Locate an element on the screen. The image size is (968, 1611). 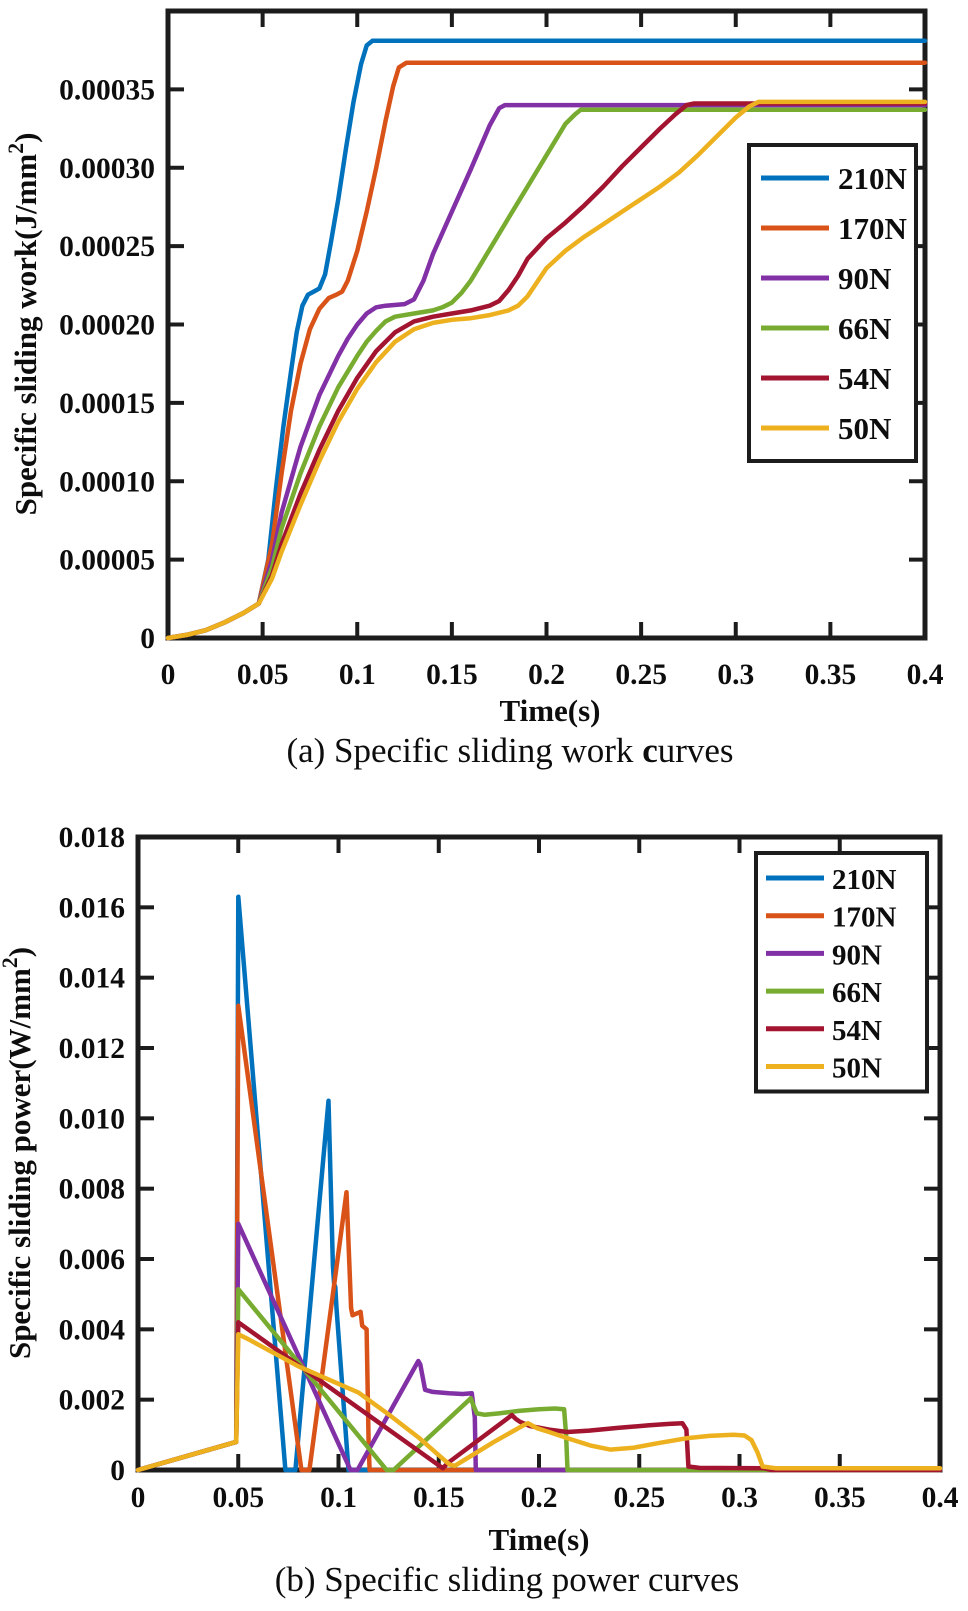
y-tick-label: 0.00015 is located at coordinates (107, 404).